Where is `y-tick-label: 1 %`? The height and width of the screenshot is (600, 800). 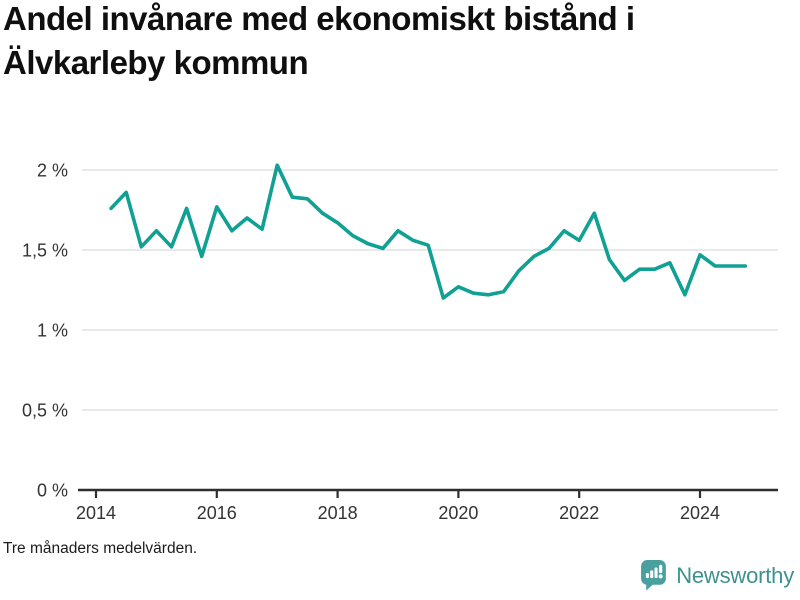 y-tick-label: 1 % is located at coordinates (52, 331).